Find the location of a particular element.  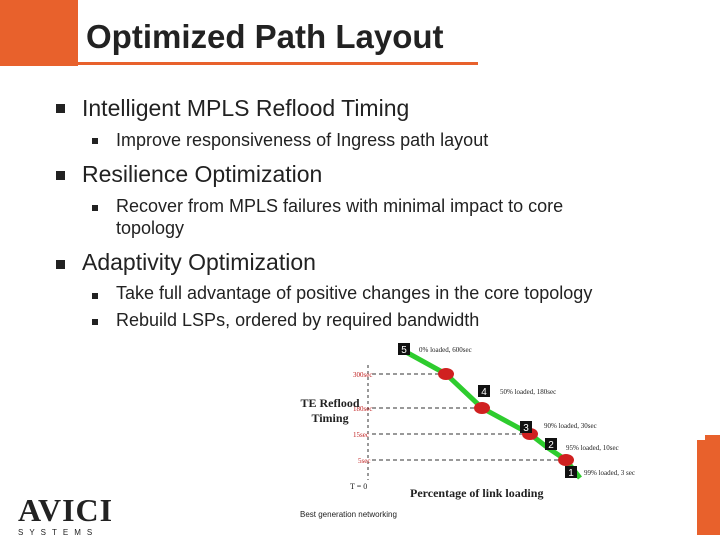

point-3-number: 3 is located at coordinates (526, 428).